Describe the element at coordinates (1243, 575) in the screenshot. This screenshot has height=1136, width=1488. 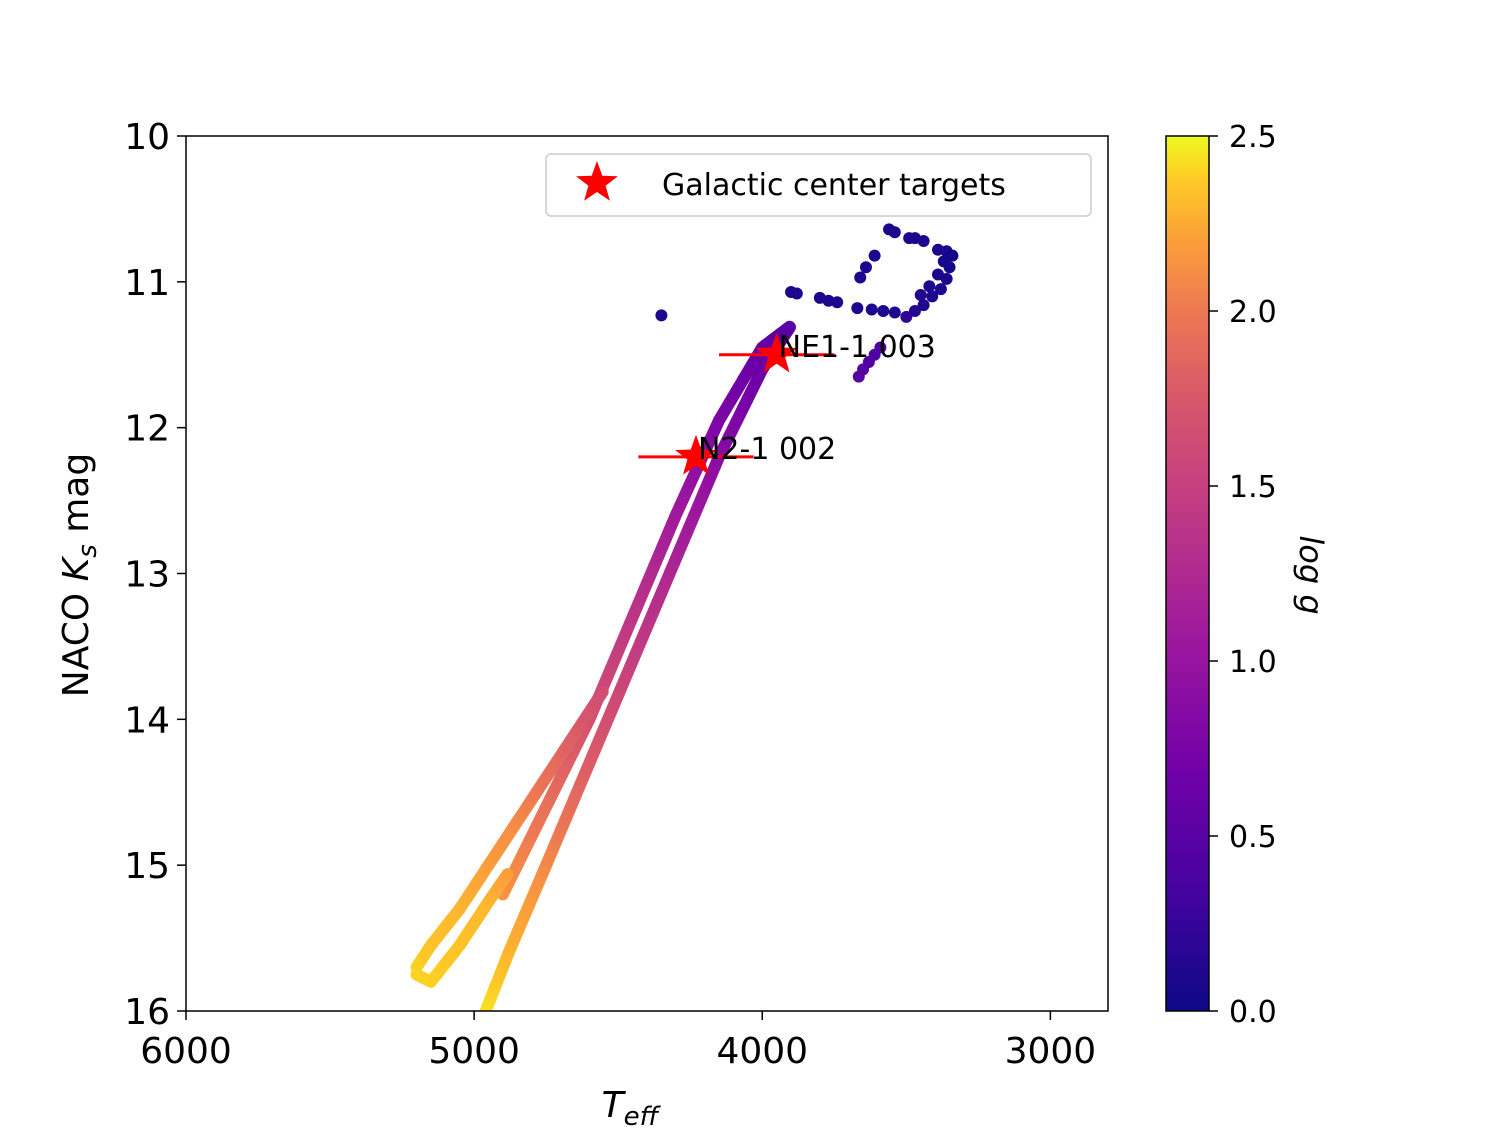
I see `colorbar-ticks: 0.0 0.5 1.0 1.5 2.0 2.5` at that location.